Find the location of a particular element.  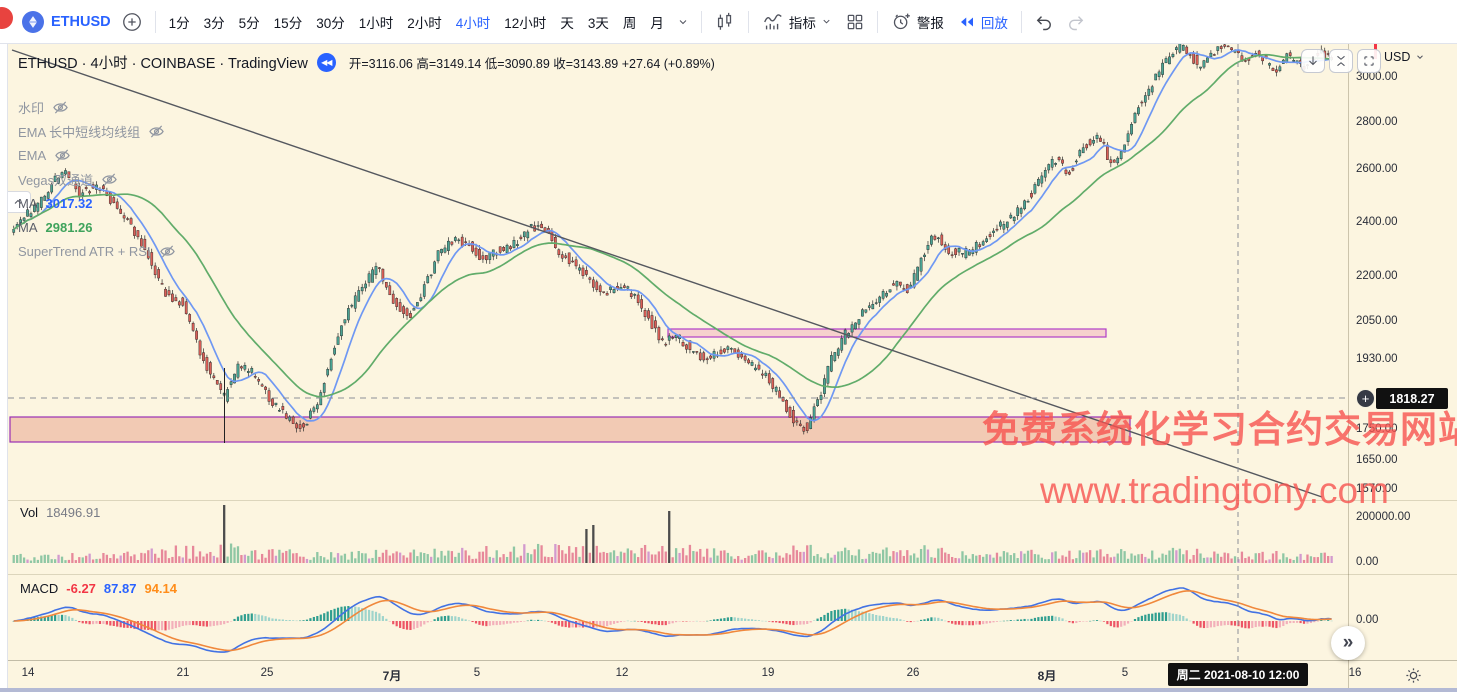

collapsed-drawing-toolbar is located at coordinates (4, 366).